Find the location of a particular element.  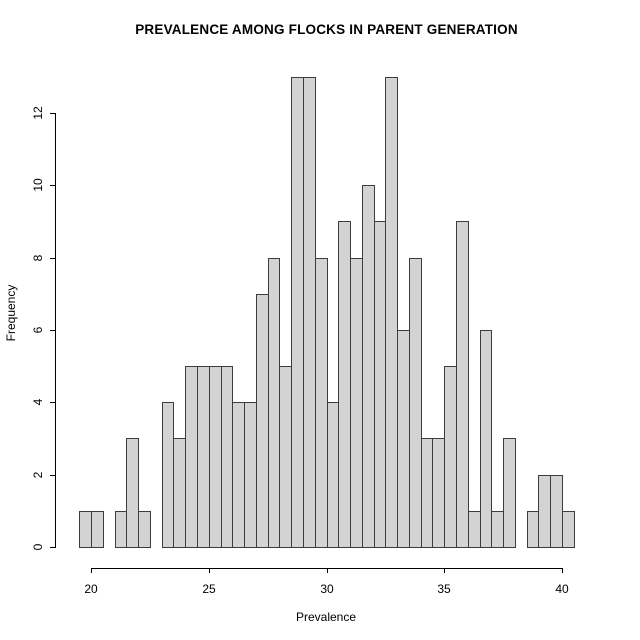

y-tick-label: 8 is located at coordinates (38, 258).